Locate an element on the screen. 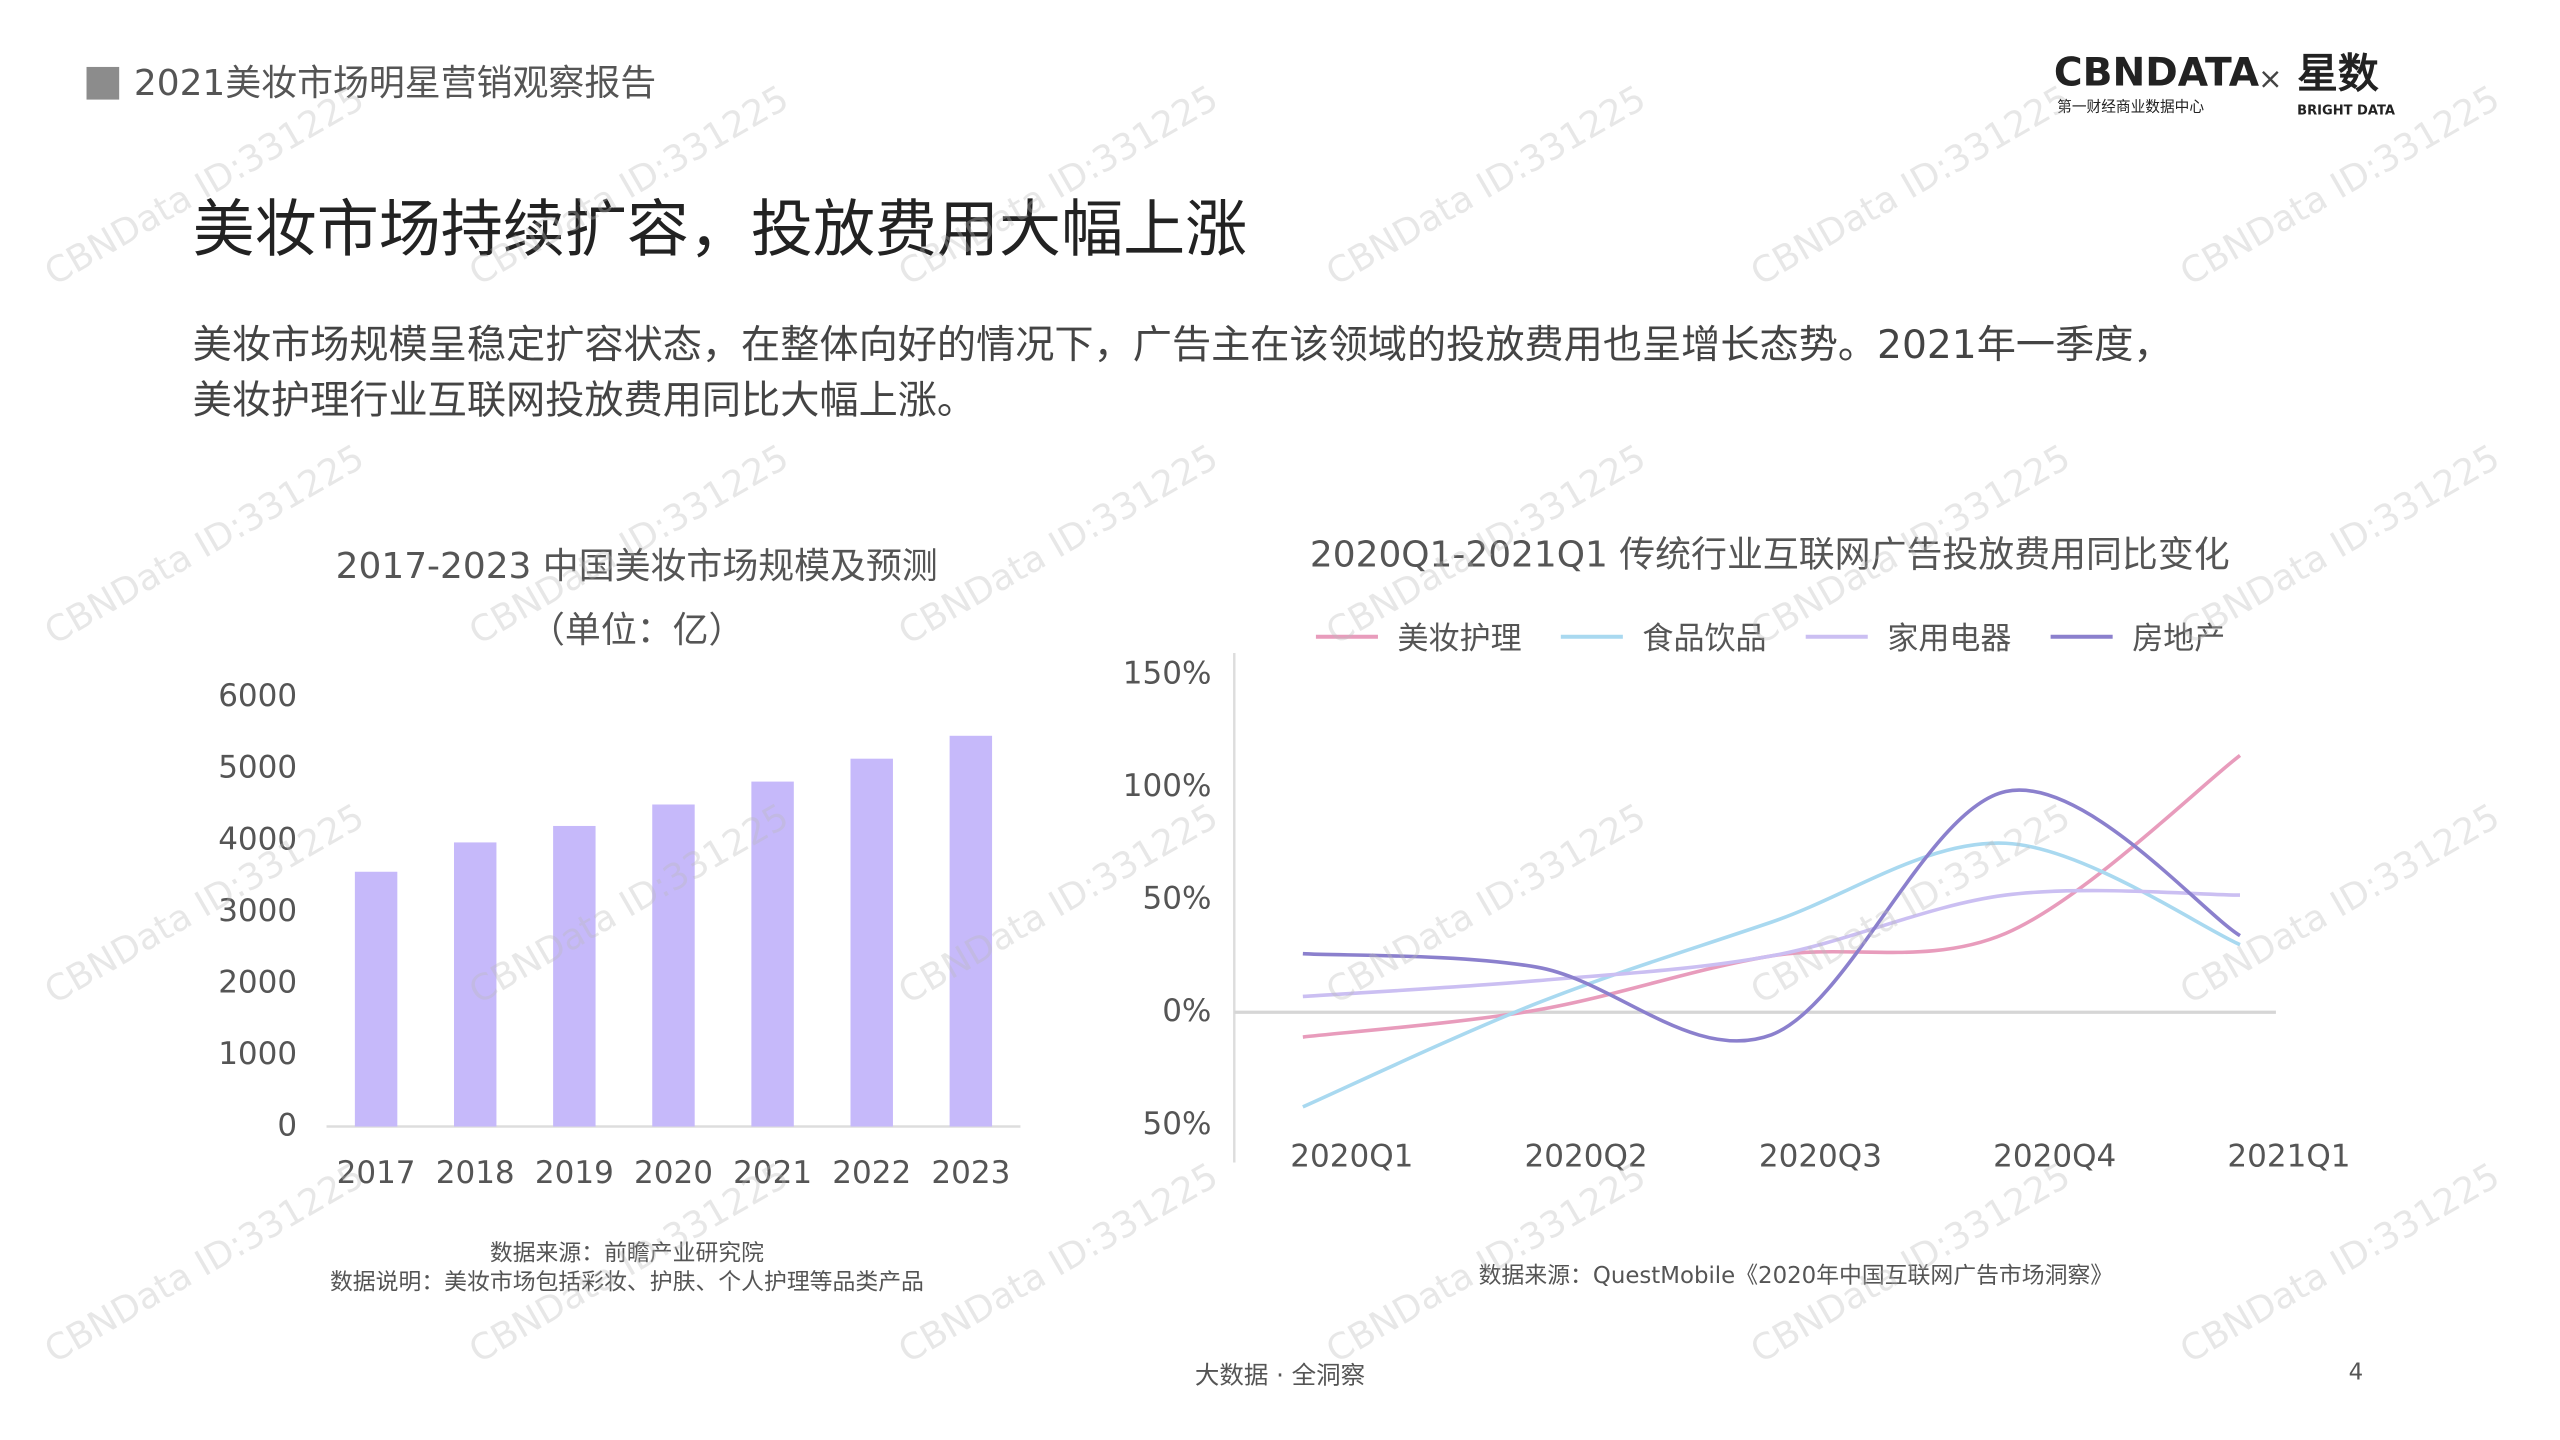 The width and height of the screenshot is (2560, 1440). logo: CBNDATA is located at coordinates (2157, 73).